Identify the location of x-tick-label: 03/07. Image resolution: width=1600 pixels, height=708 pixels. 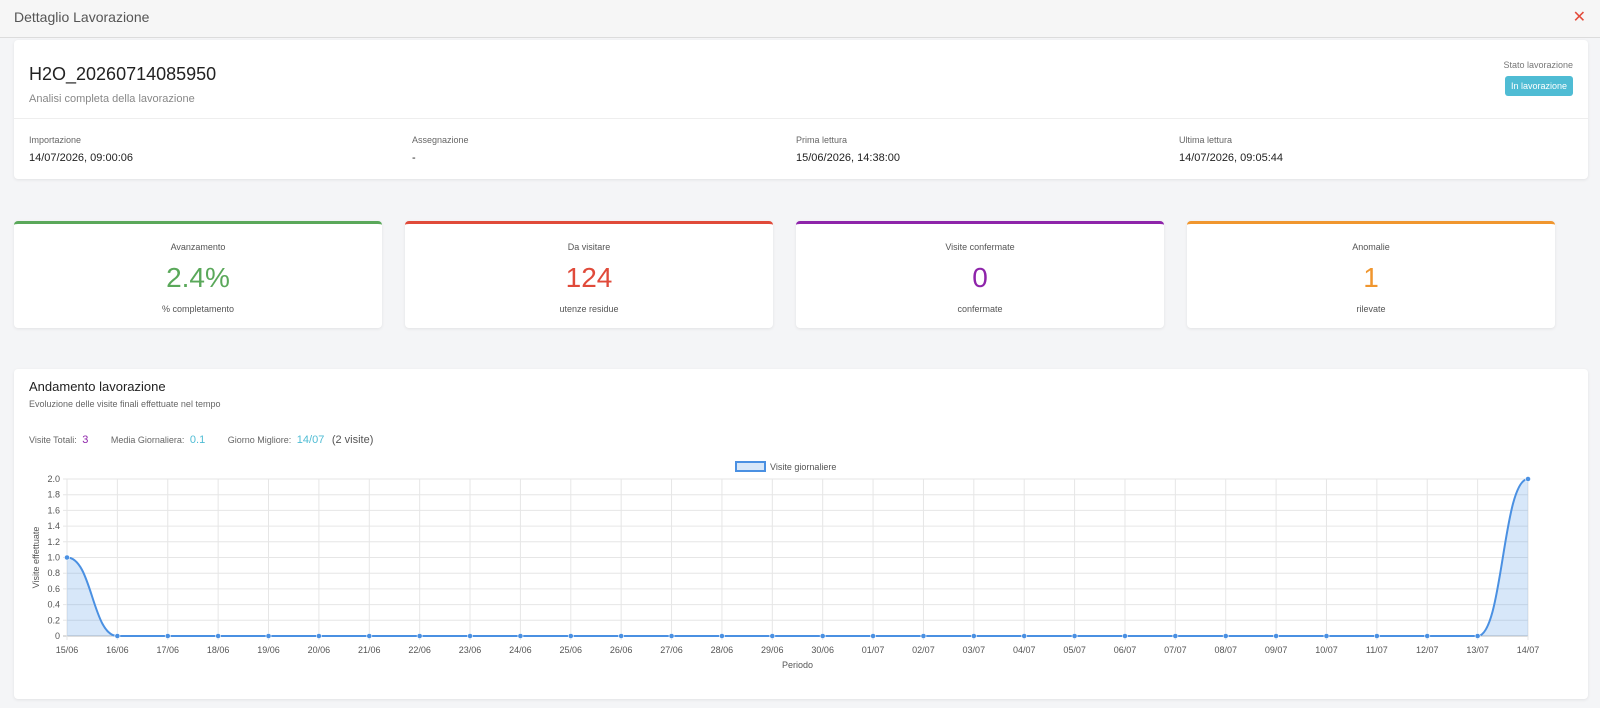
(974, 650).